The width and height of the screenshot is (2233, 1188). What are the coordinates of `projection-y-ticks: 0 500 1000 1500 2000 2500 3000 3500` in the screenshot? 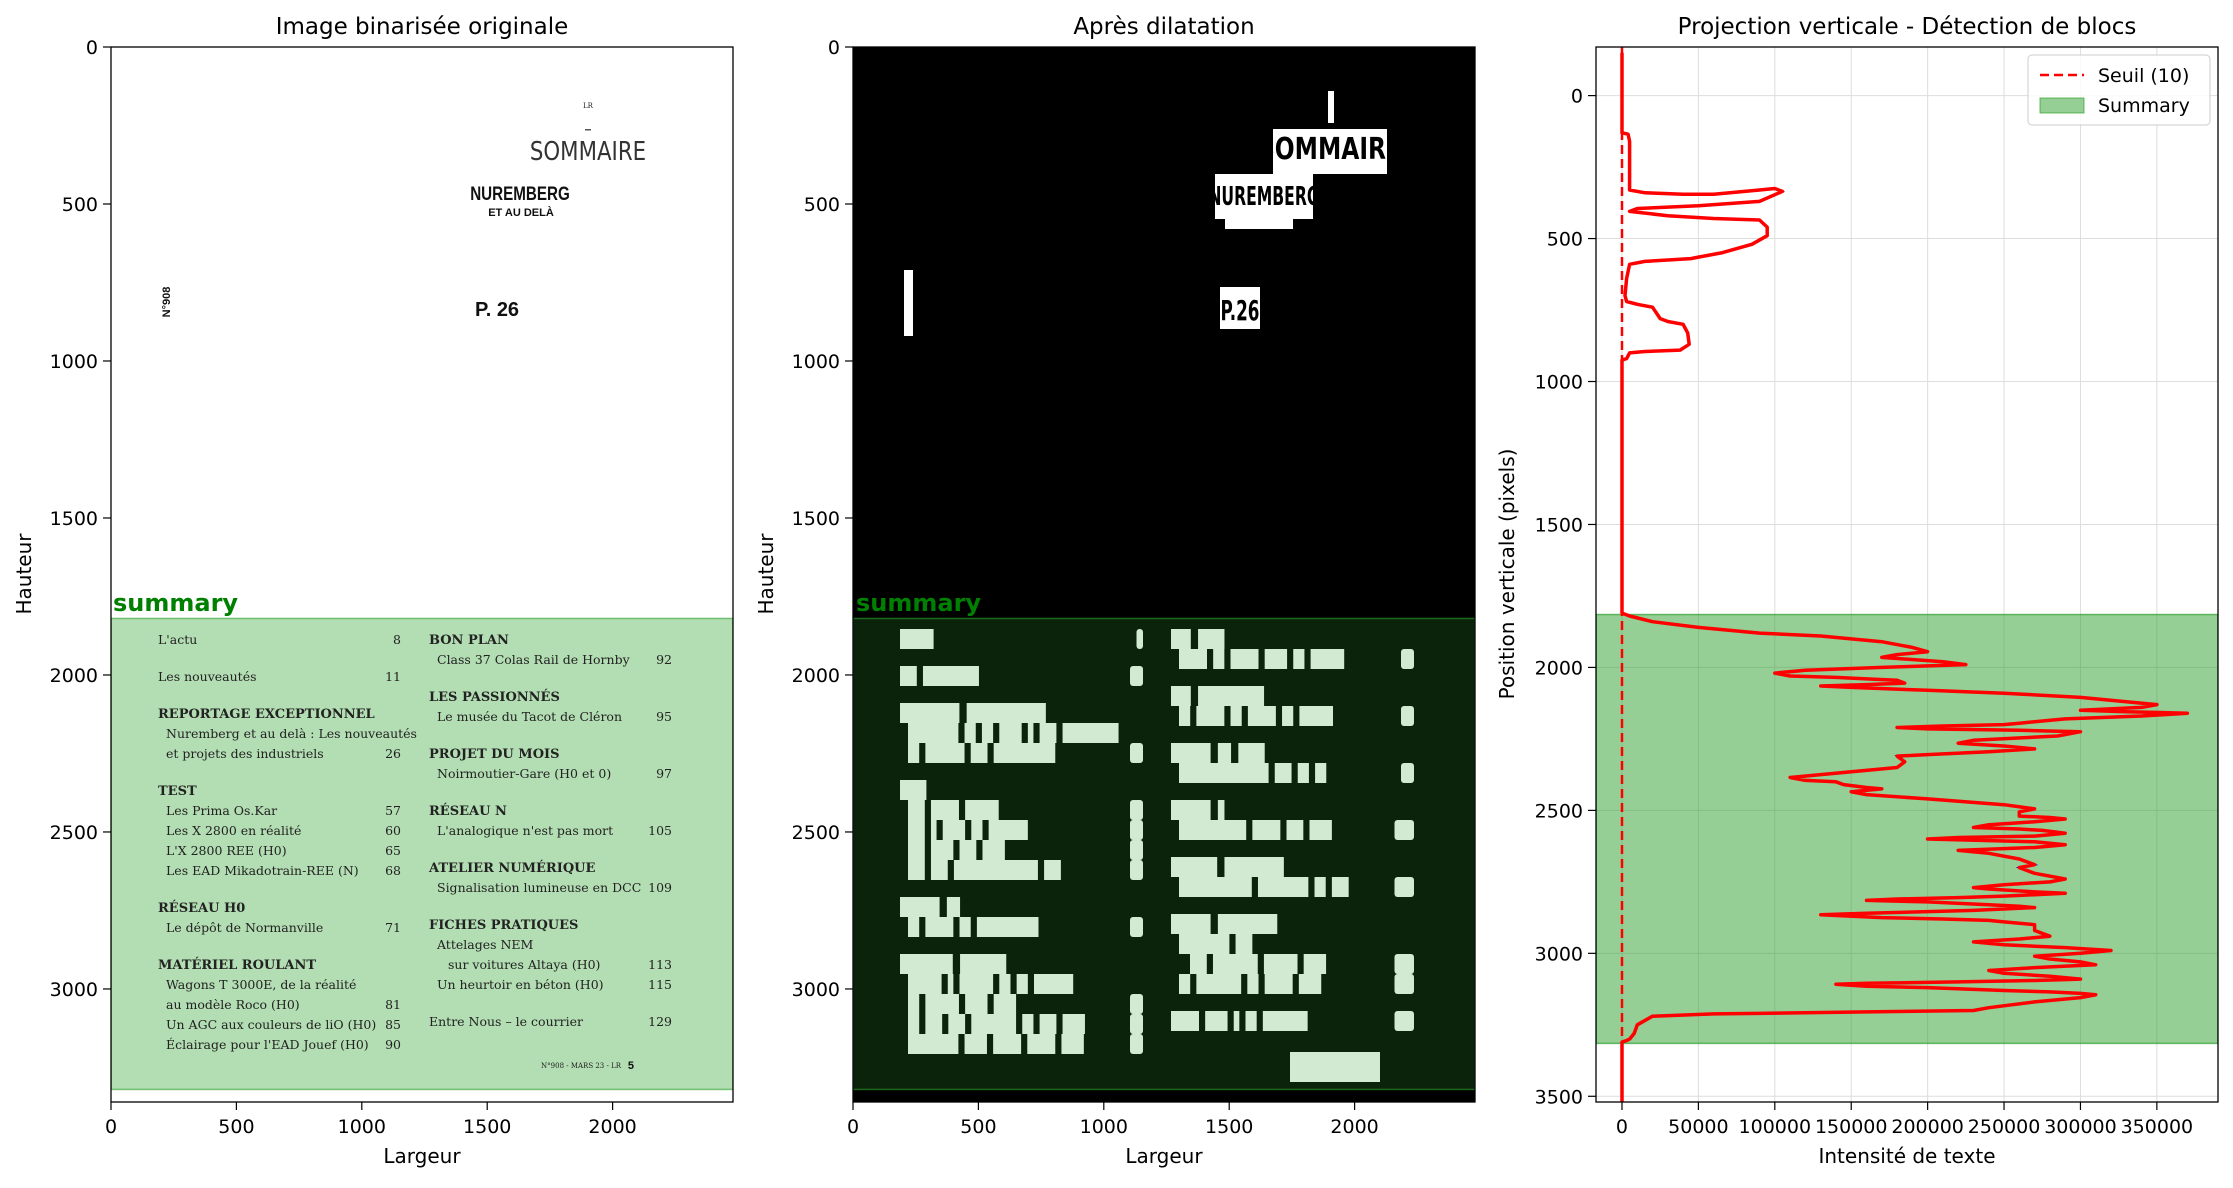 It's located at (1565, 597).